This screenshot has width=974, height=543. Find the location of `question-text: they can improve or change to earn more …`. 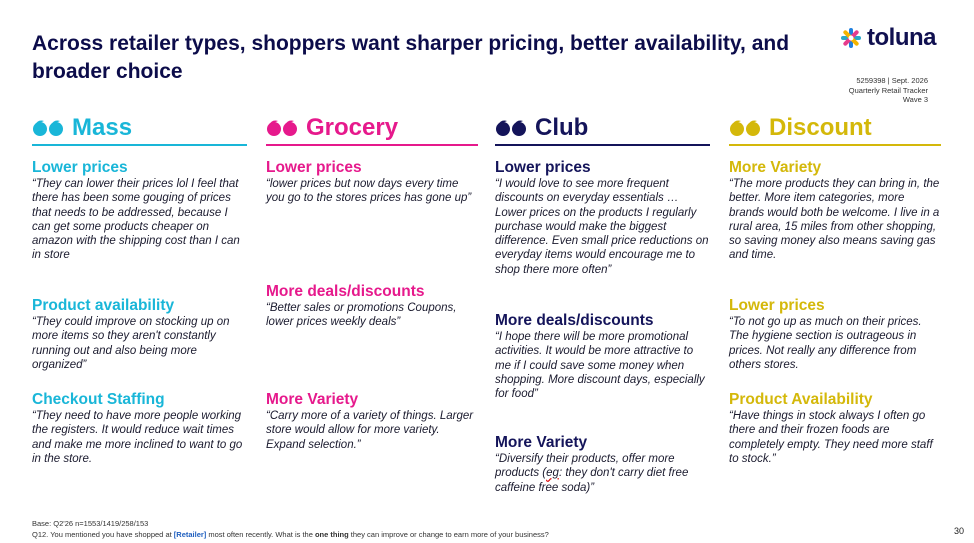

question-text: they can improve or change to earn more … is located at coordinates (448, 534).